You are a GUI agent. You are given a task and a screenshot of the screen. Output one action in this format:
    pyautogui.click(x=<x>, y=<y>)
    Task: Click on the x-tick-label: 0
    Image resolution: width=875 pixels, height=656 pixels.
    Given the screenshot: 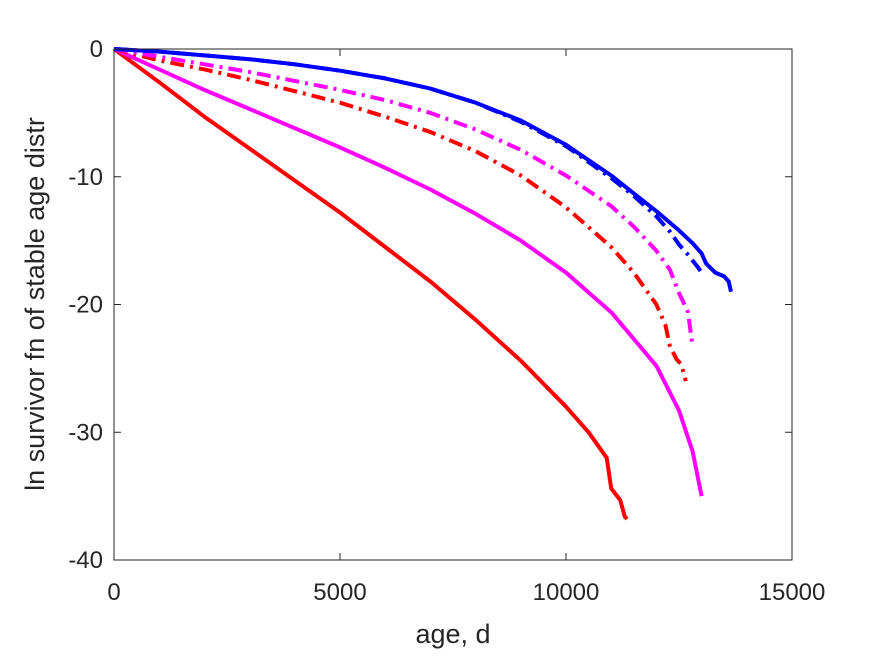 What is the action you would take?
    pyautogui.click(x=113, y=592)
    